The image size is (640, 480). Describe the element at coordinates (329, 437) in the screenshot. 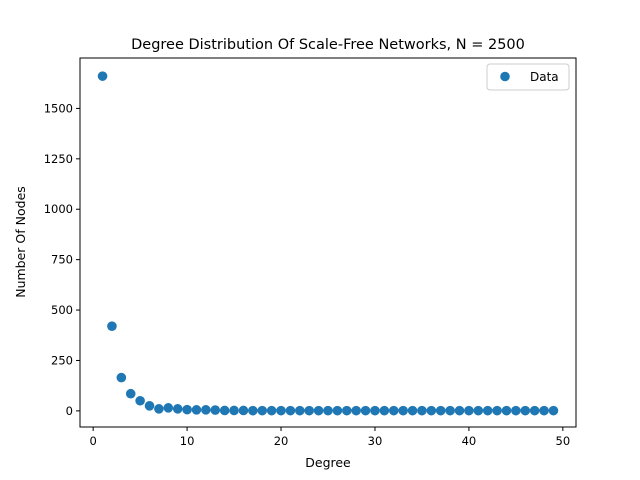

I see `x-axis-ticks: 0 10 20 30 40 50` at that location.